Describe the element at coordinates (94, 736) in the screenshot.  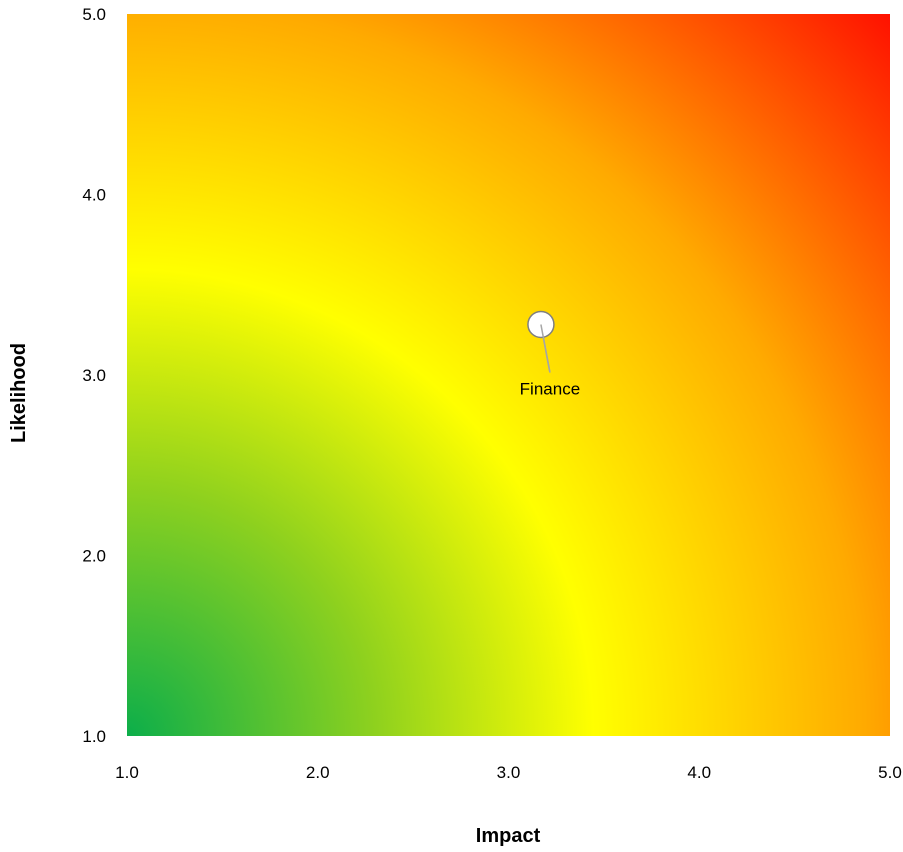
I see `y-tick-label: 1.0` at that location.